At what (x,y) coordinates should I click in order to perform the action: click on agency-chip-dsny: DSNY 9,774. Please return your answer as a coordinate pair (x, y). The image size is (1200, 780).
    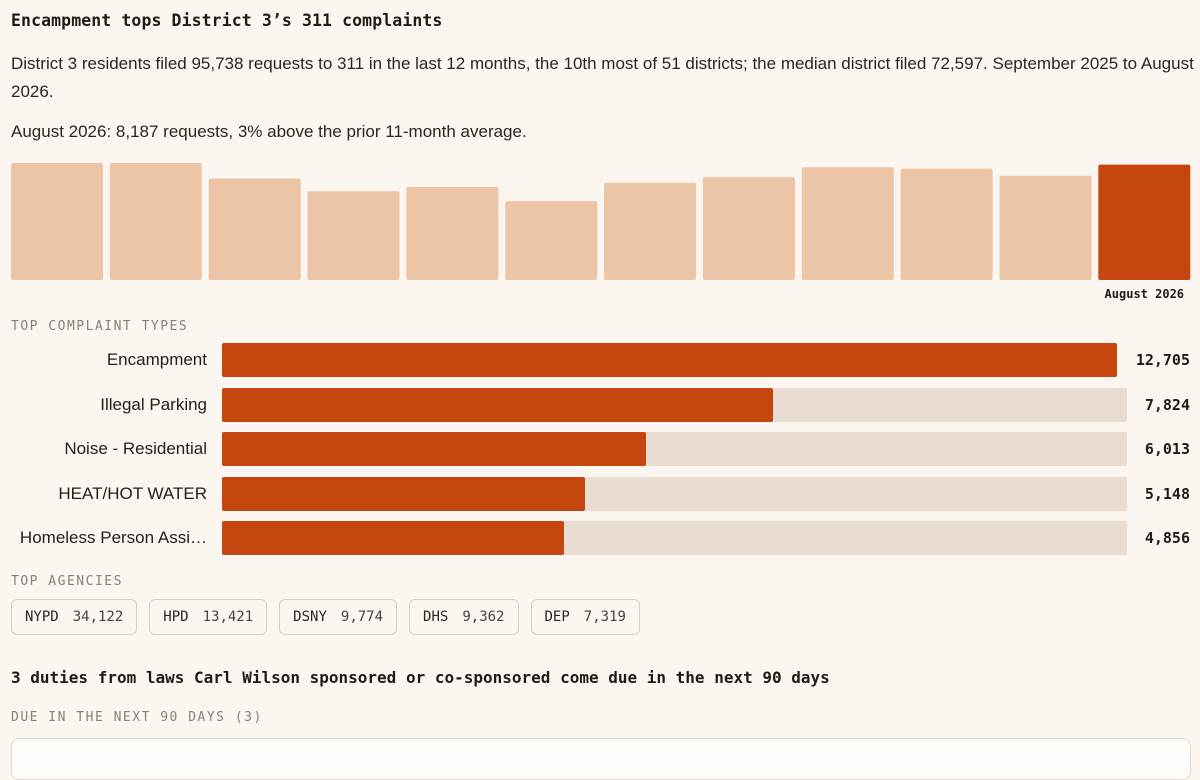
    Looking at the image, I should click on (338, 617).